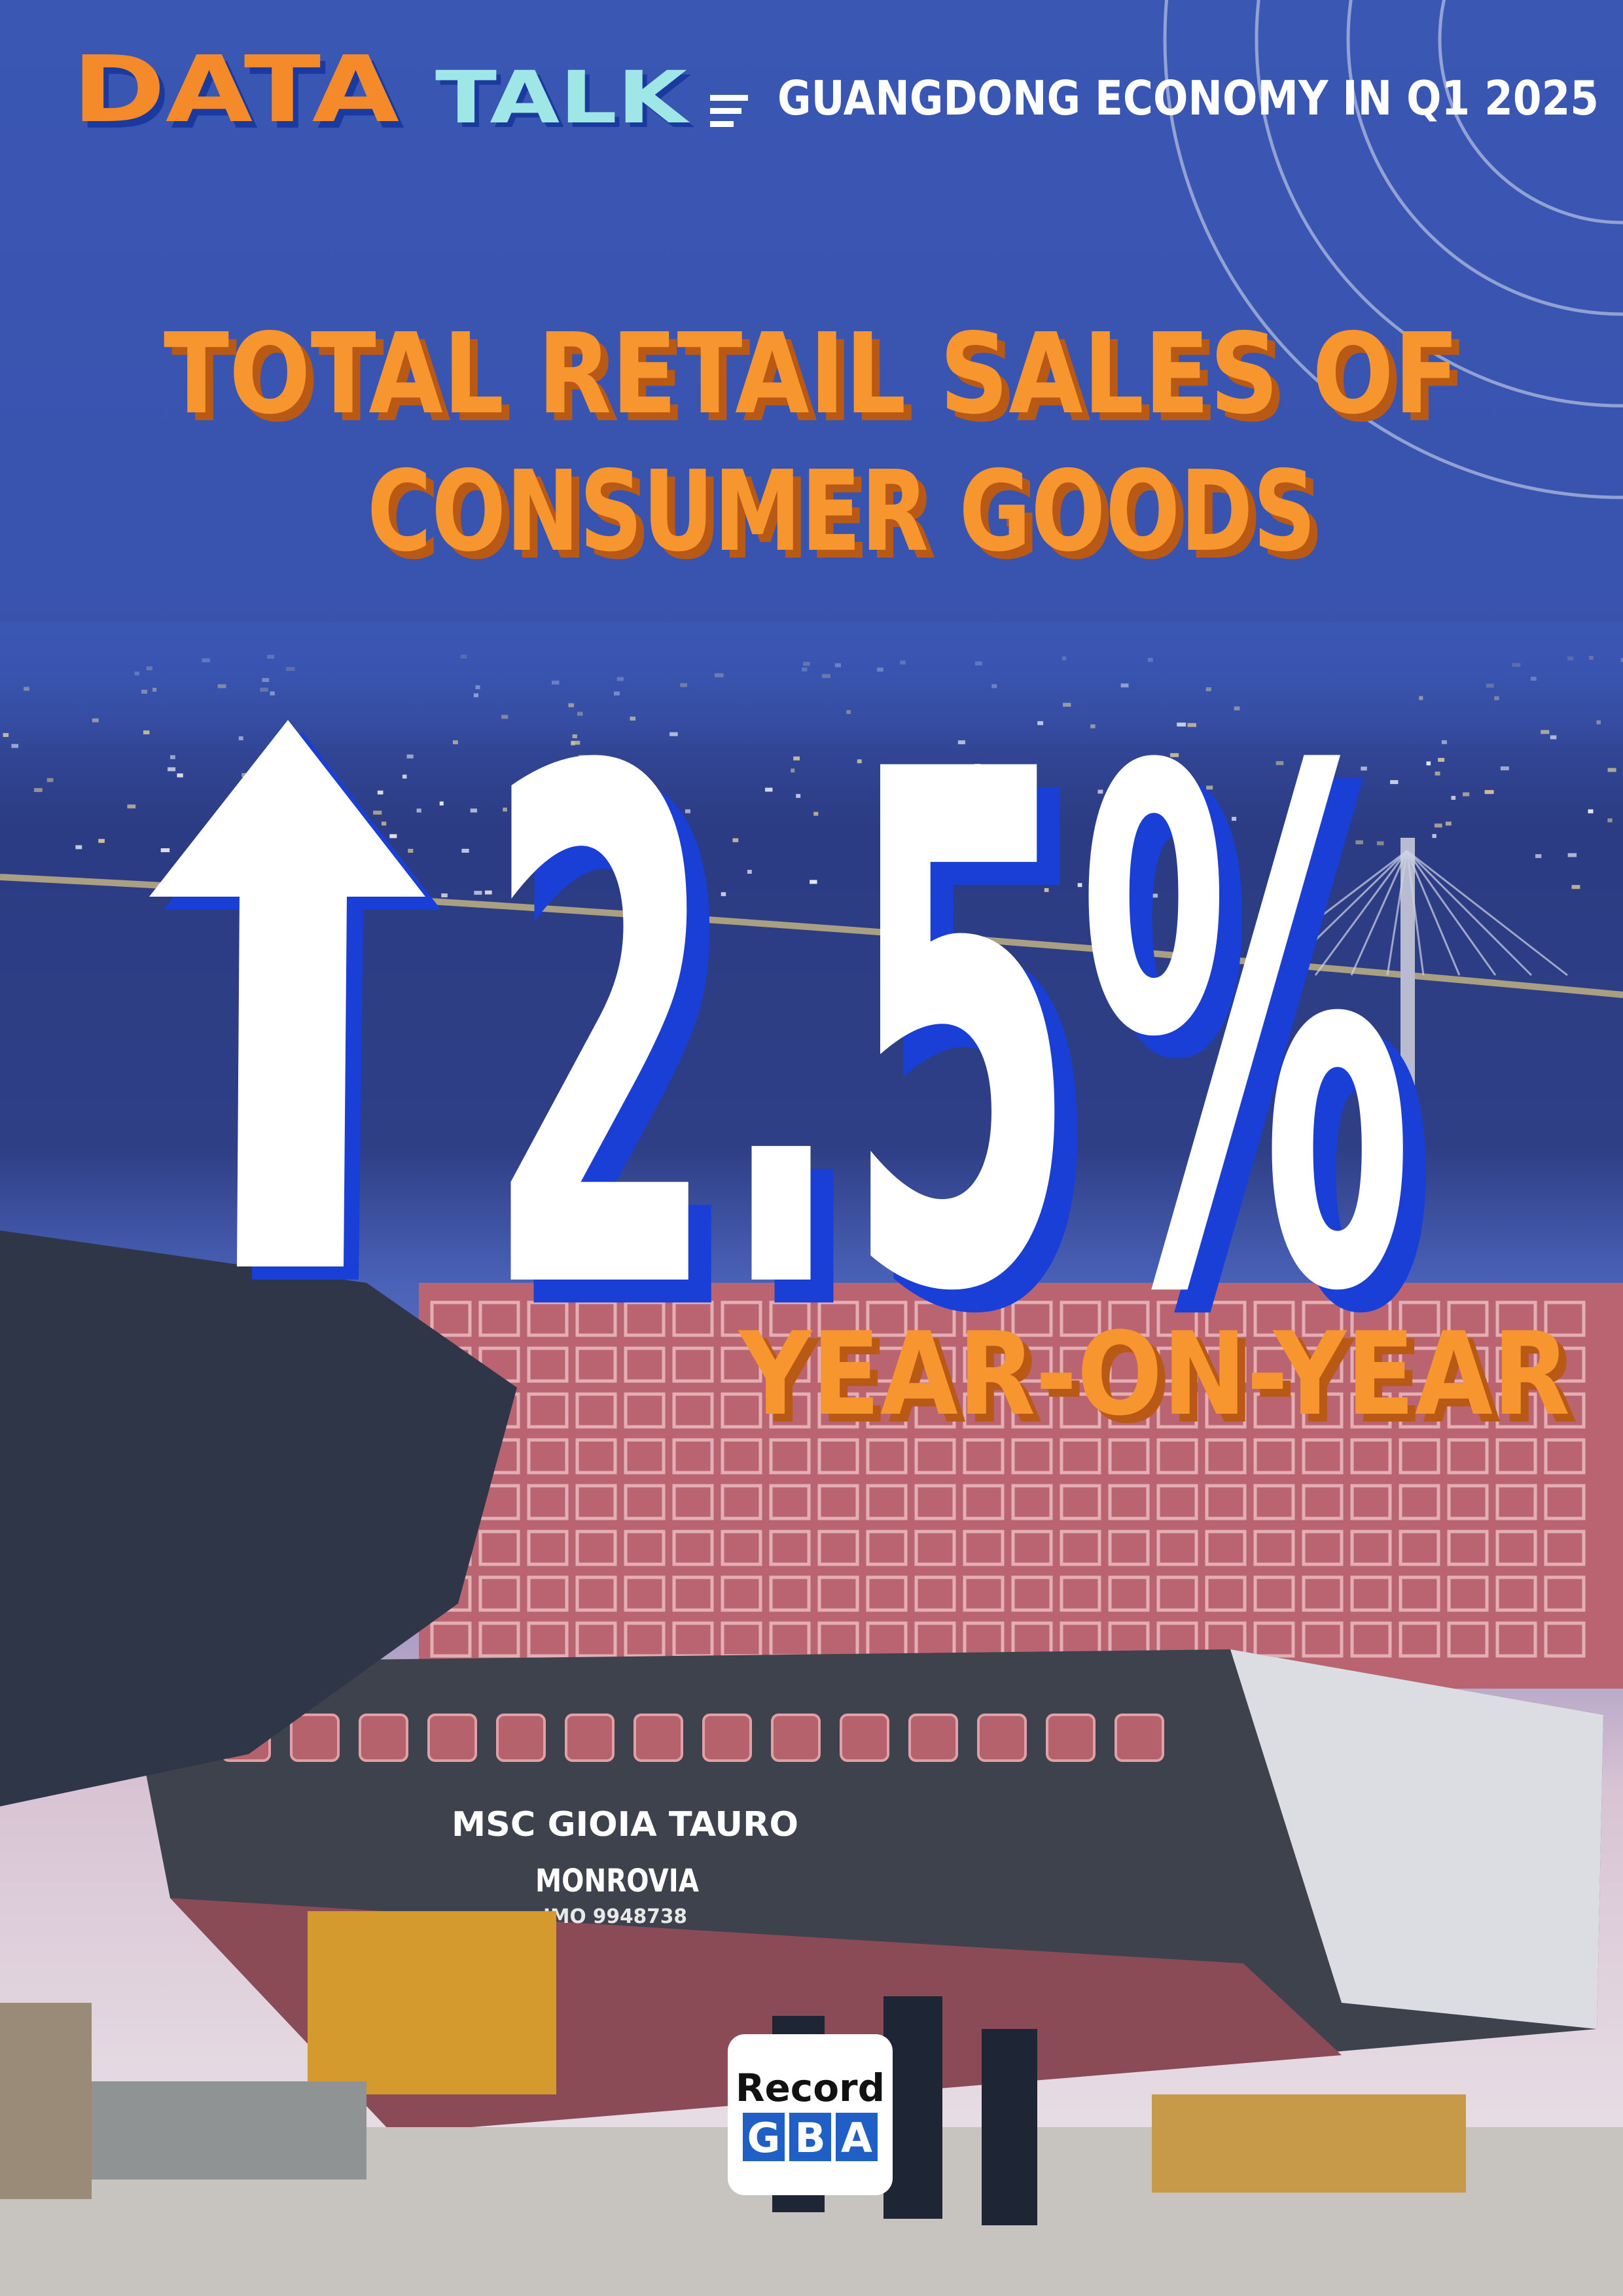 This screenshot has height=2296, width=1623. I want to click on brand-talk: TALK, so click(562, 97).